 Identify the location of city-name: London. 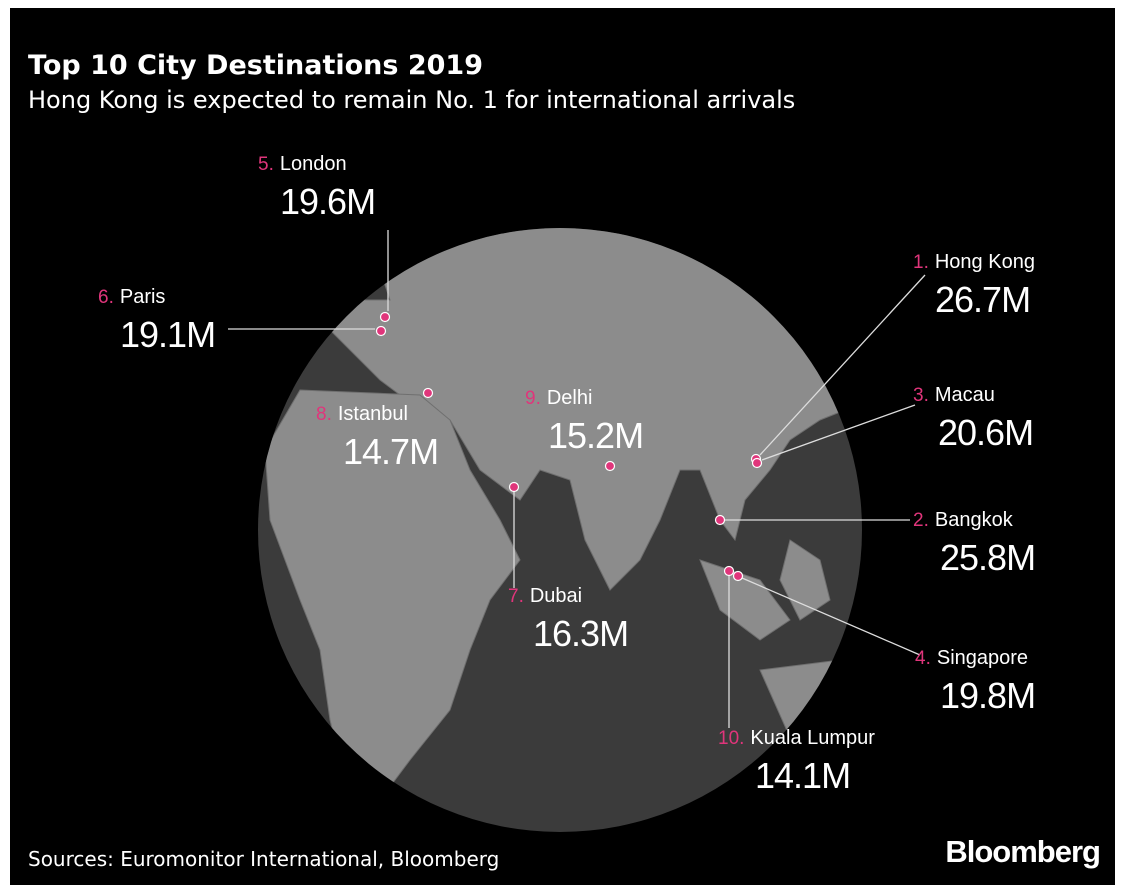
(313, 164).